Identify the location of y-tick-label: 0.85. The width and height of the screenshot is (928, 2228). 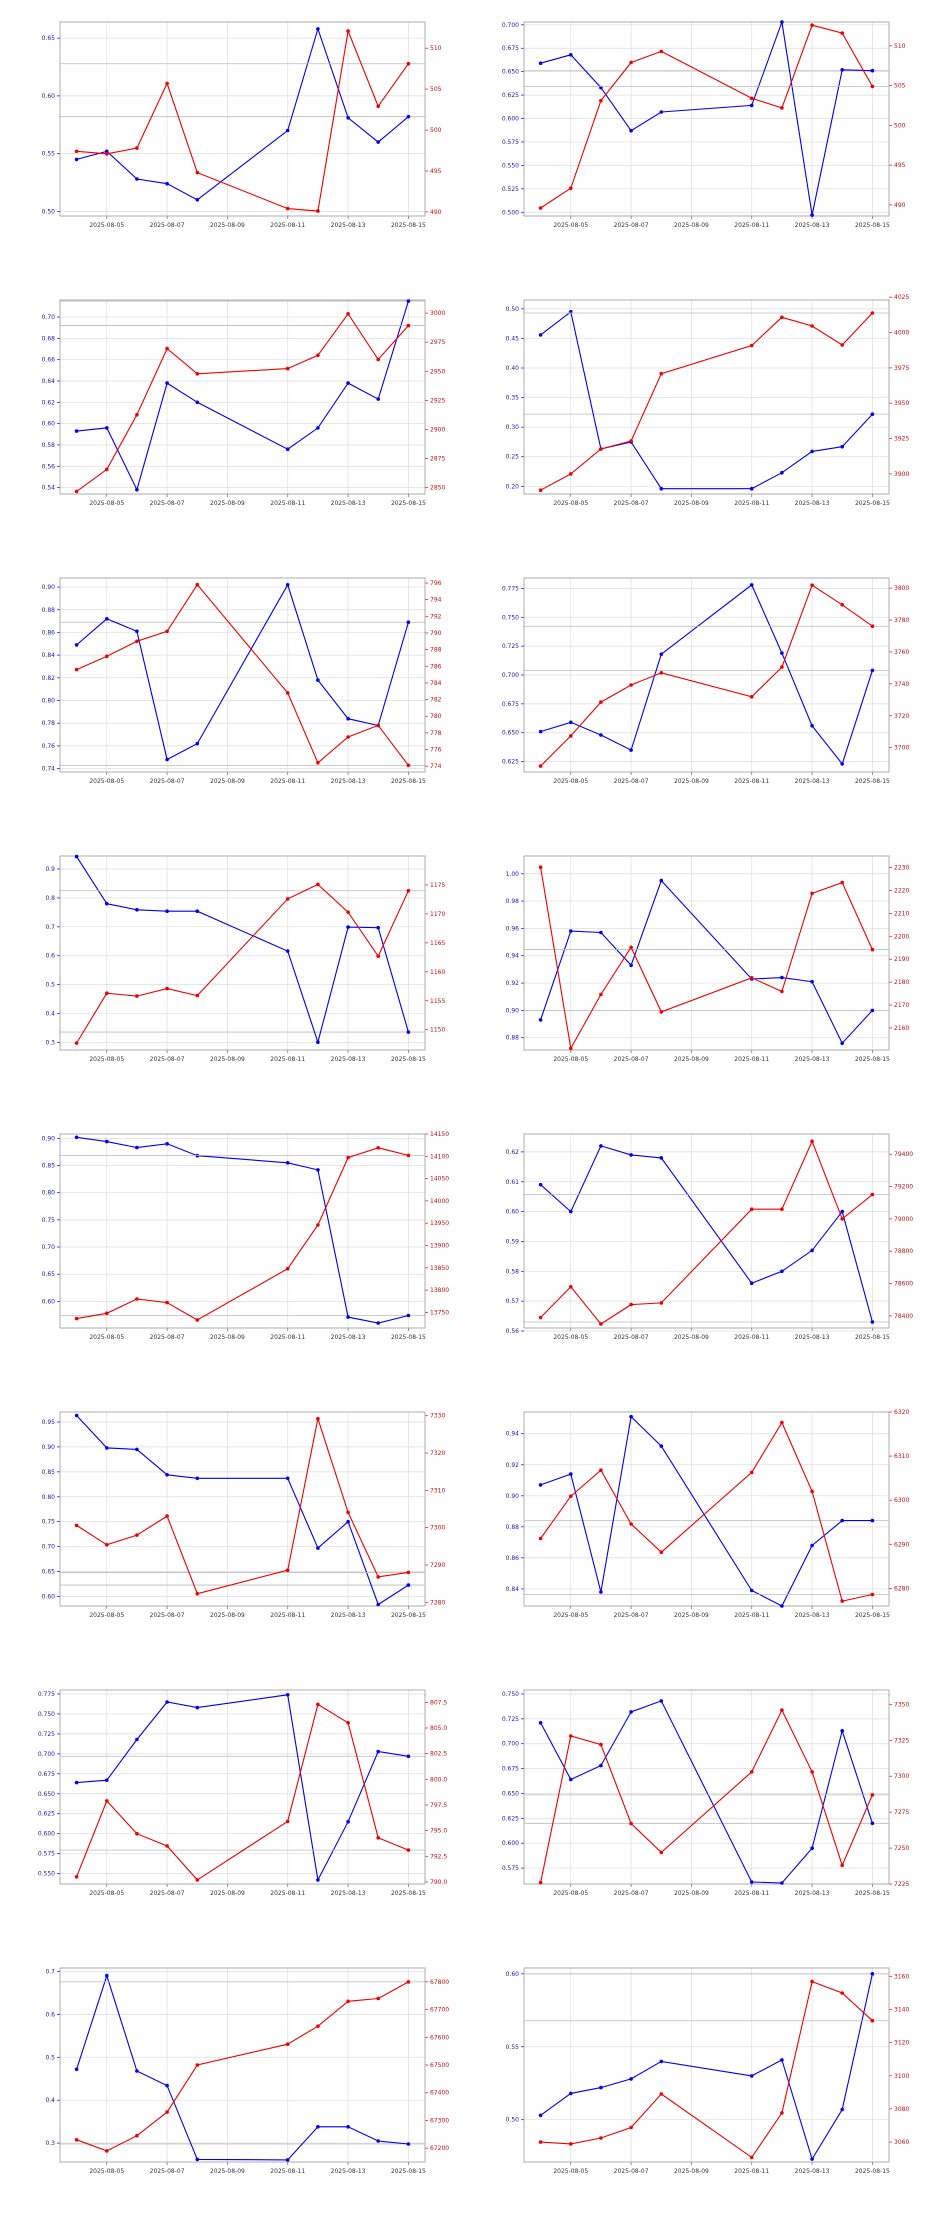
(49, 1472).